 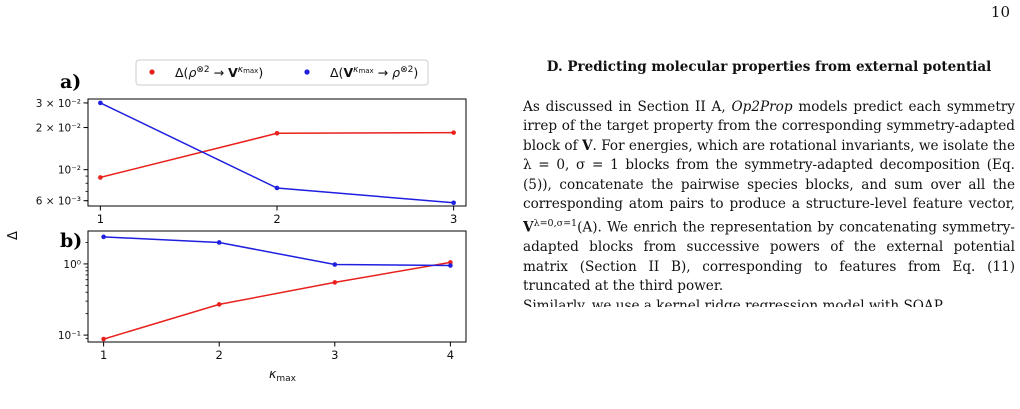 I want to click on panel-a-x-tick-label-2: 3, so click(x=453, y=219).